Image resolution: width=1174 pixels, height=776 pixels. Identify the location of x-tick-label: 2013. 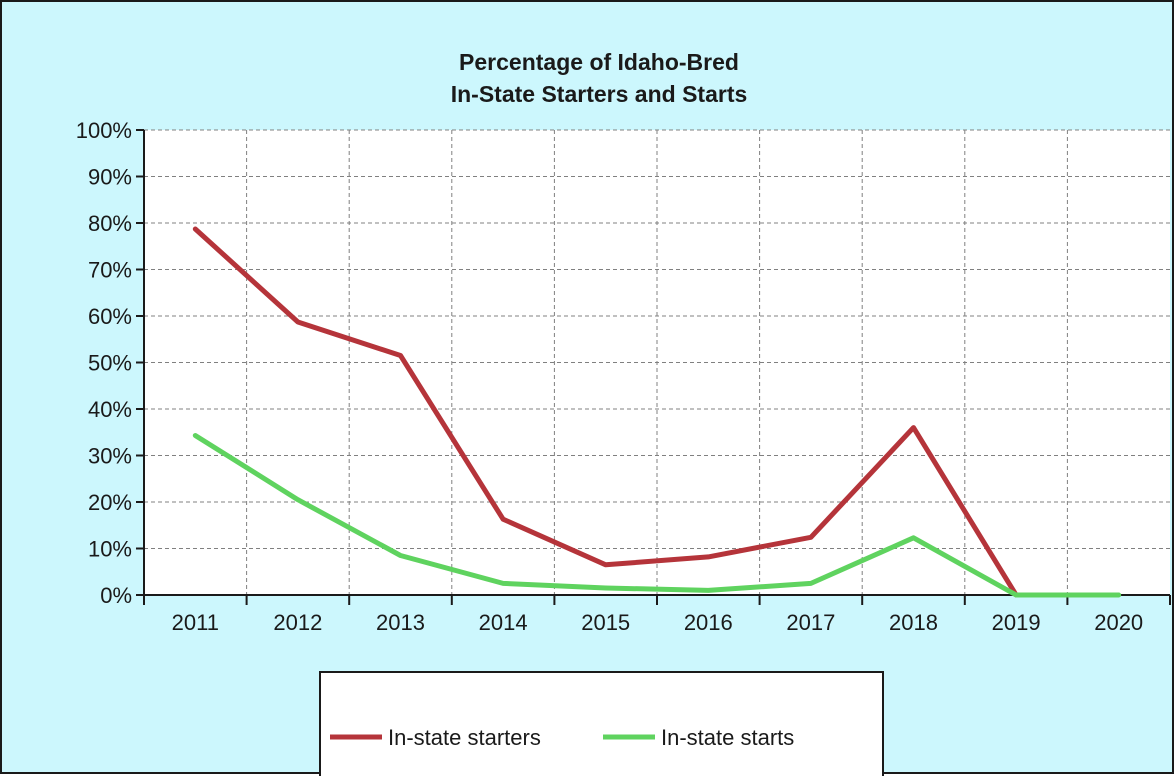
(400, 622).